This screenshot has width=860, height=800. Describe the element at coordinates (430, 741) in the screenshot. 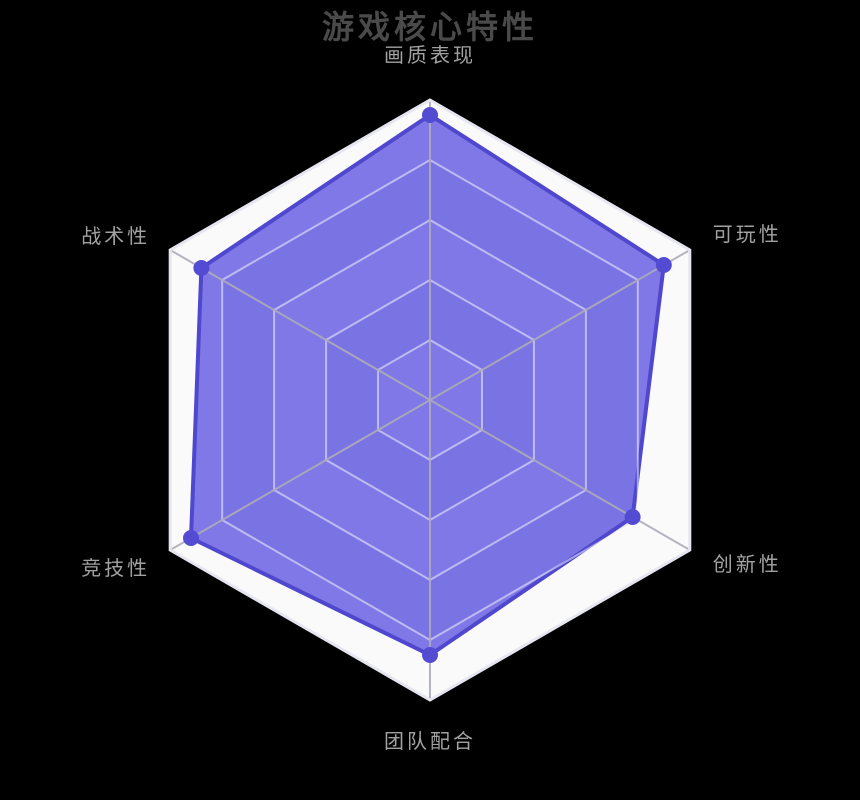

I see `radar-axis-label-3: 团队配合` at that location.